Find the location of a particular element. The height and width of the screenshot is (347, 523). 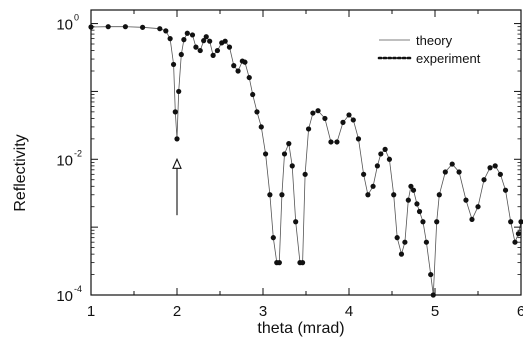

x-tick-label: 5 is located at coordinates (435, 311).